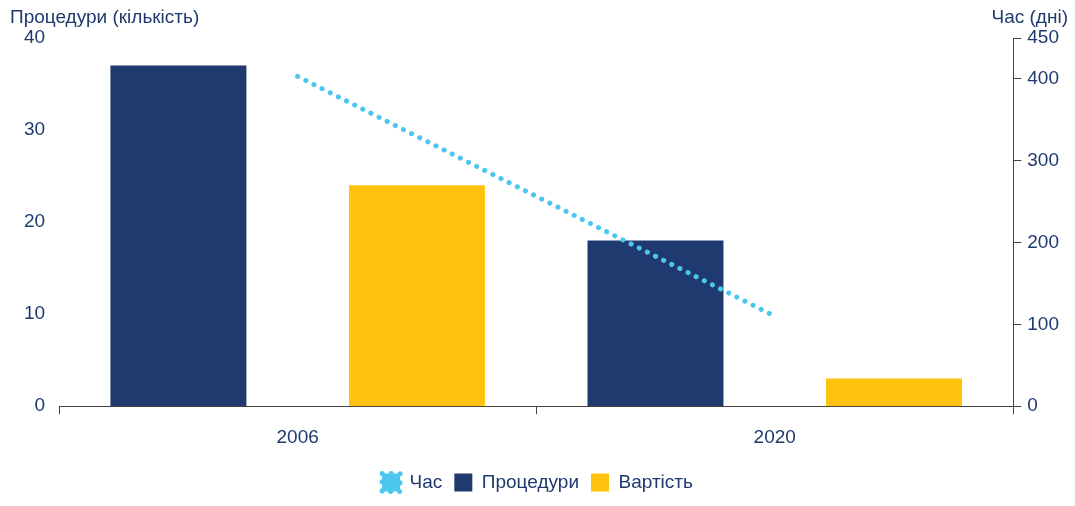 This screenshot has width=1075, height=506. Describe the element at coordinates (1032, 405) in the screenshot. I see `y2-tick-label: 0` at that location.